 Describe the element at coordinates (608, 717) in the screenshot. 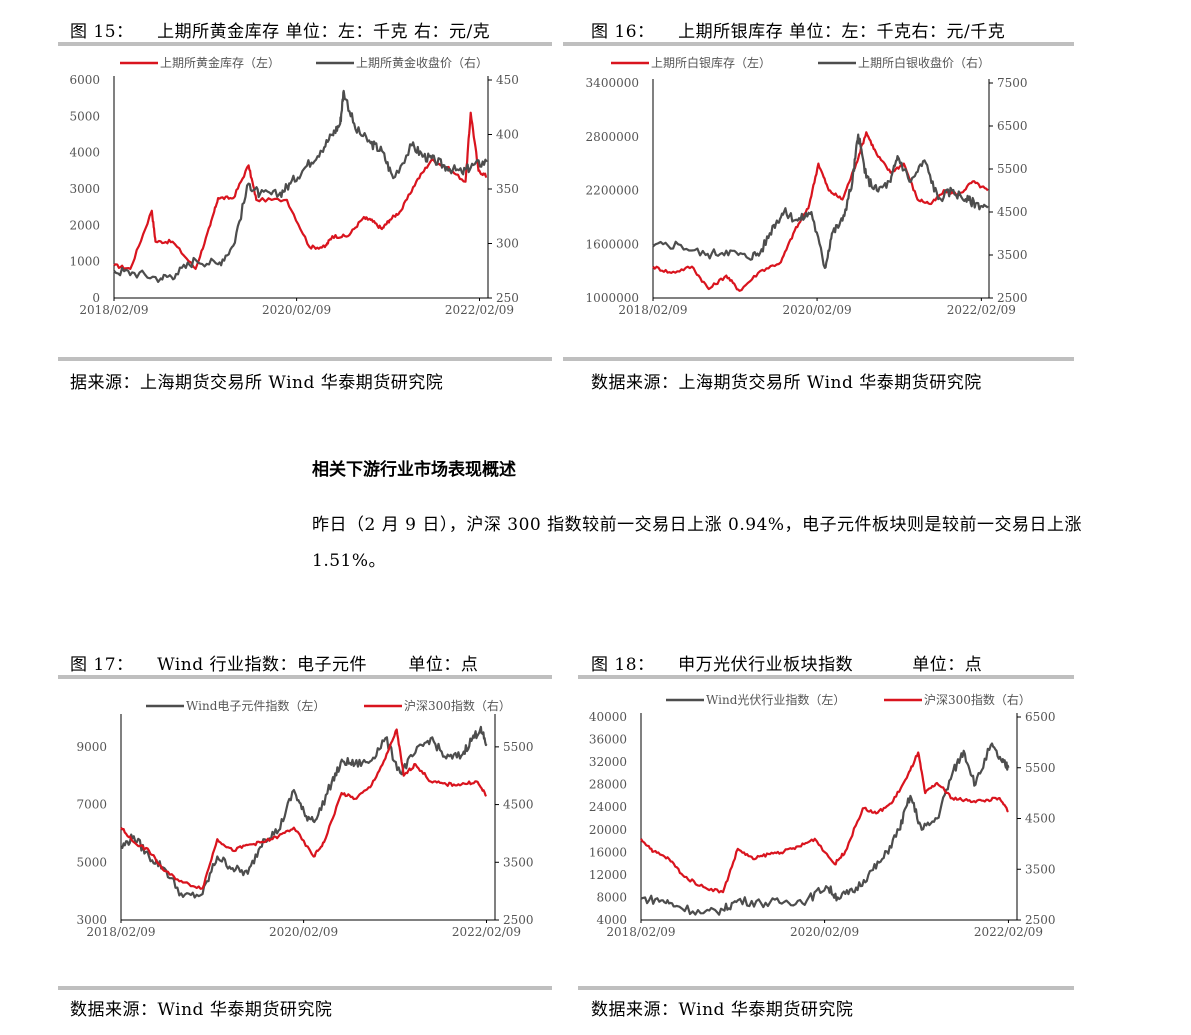

I see `left-tick-label: 40000` at that location.